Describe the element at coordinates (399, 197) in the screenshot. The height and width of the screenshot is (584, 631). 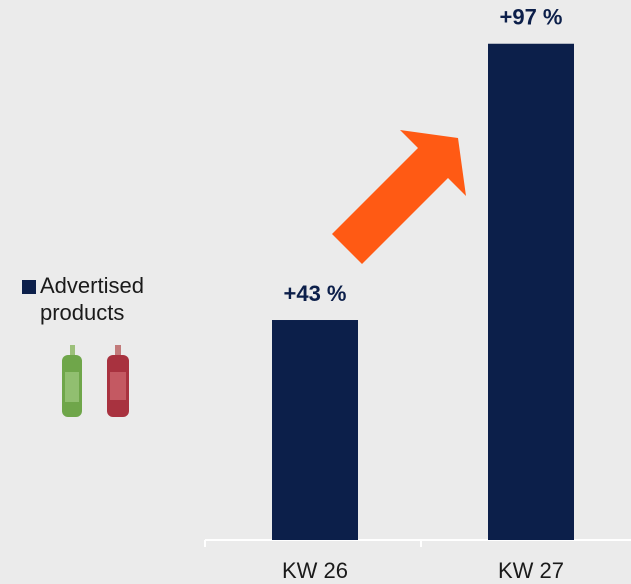
I see `growth-arrow` at that location.